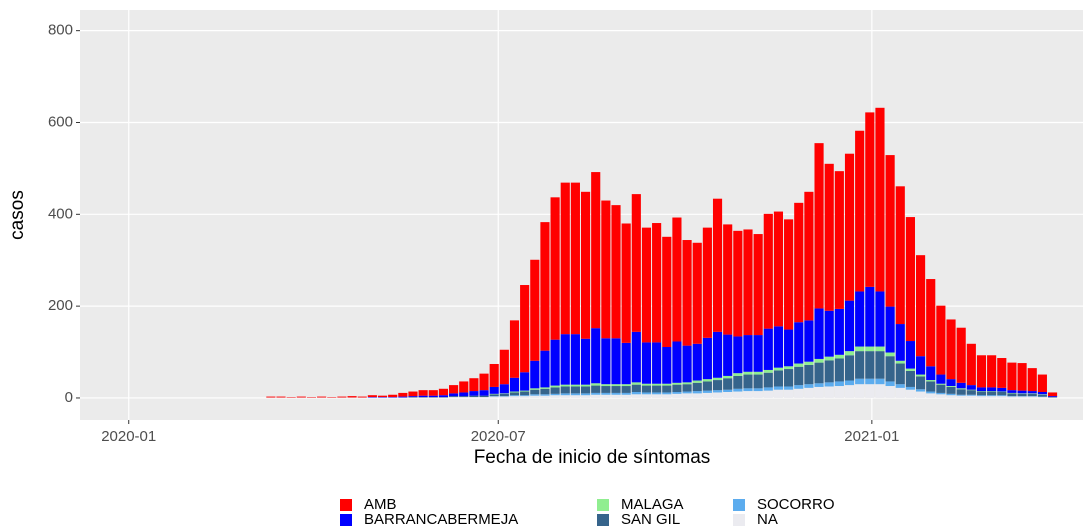 The height and width of the screenshot is (531, 1091). Describe the element at coordinates (346, 505) in the screenshot. I see `legend-swatch` at that location.